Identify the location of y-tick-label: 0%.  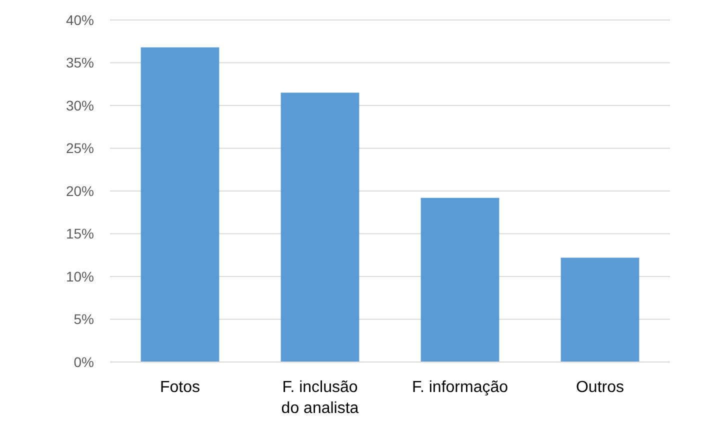
(84, 362).